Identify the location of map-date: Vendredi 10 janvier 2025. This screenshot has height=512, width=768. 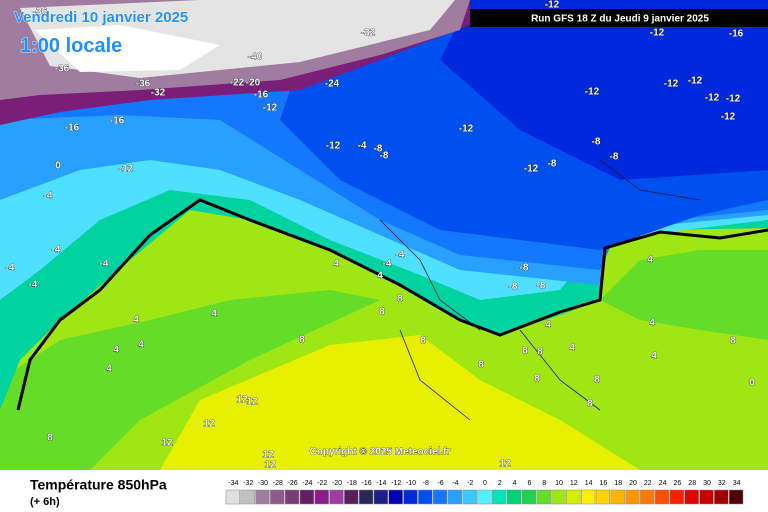
(101, 17).